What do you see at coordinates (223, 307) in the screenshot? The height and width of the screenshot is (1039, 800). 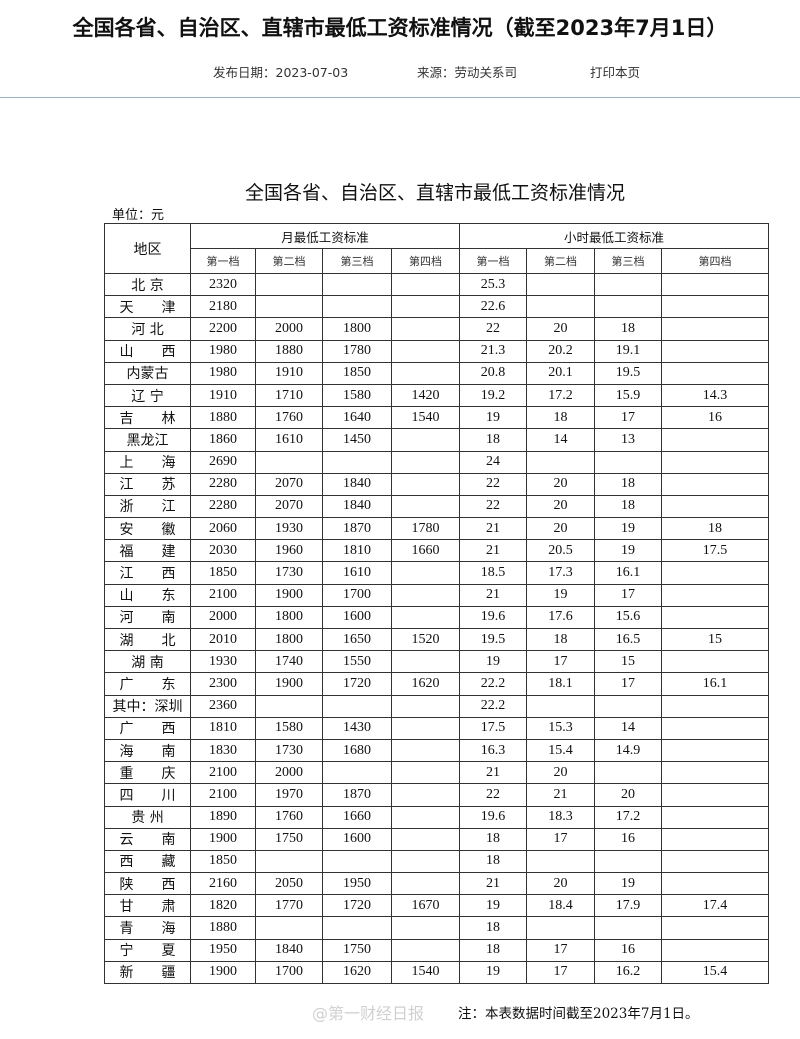 I see `monthly-wage-cell: 2180` at bounding box center [223, 307].